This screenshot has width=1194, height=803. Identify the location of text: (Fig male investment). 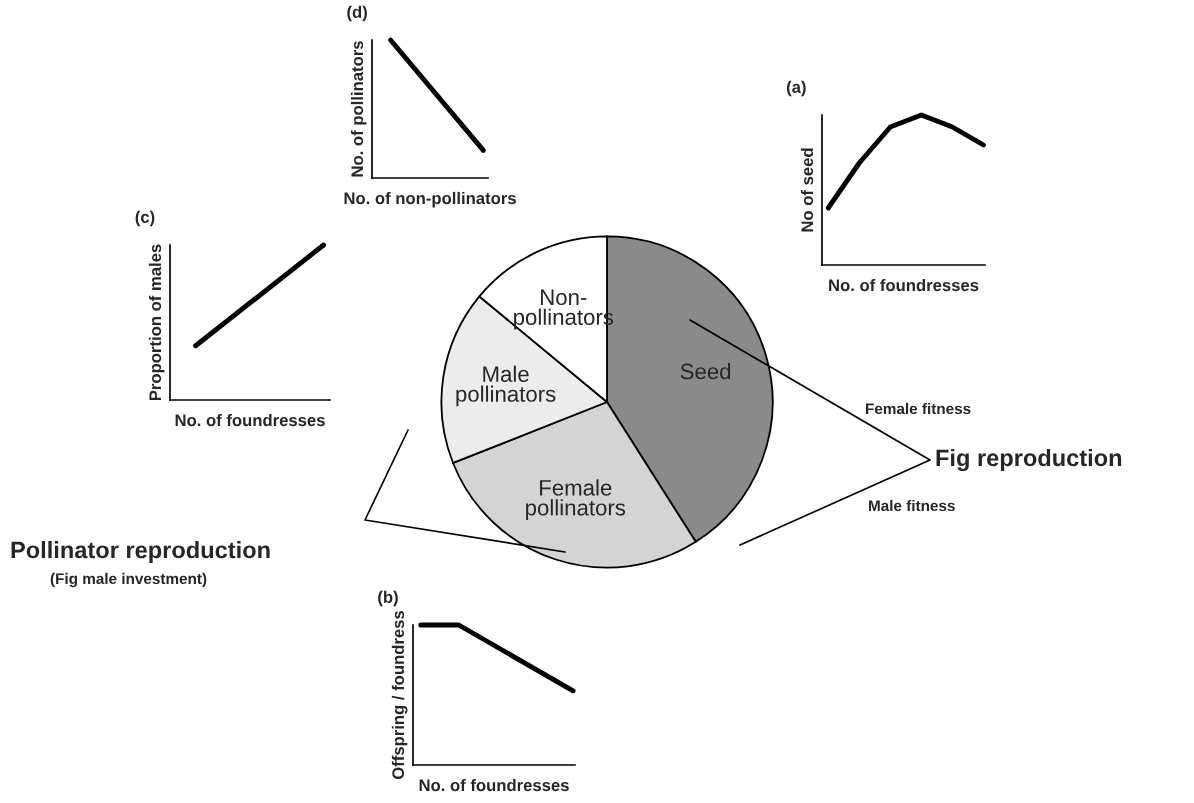
(128, 580).